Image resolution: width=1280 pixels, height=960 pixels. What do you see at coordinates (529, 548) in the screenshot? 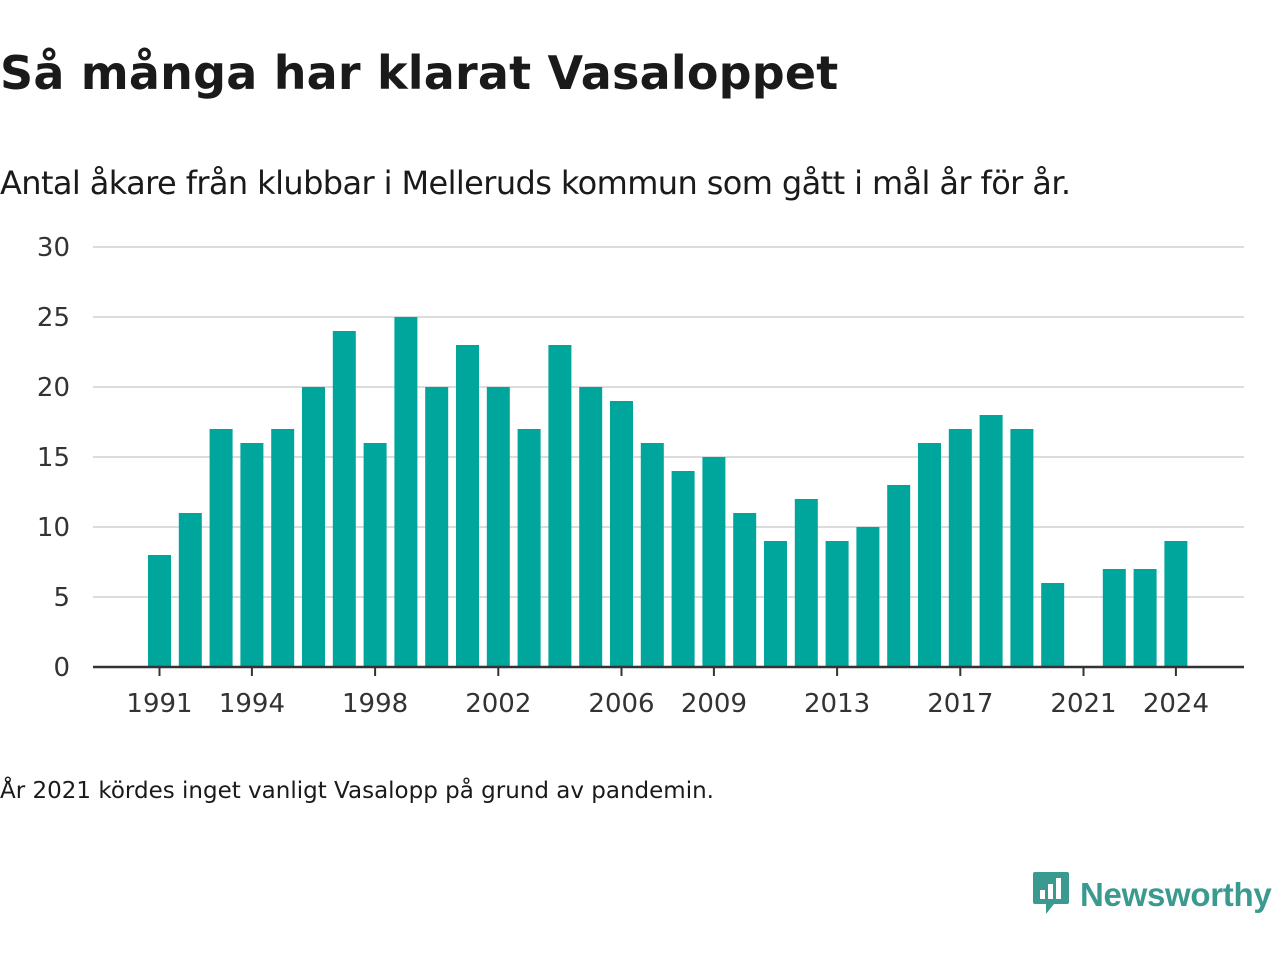
I see `bar-2003` at bounding box center [529, 548].